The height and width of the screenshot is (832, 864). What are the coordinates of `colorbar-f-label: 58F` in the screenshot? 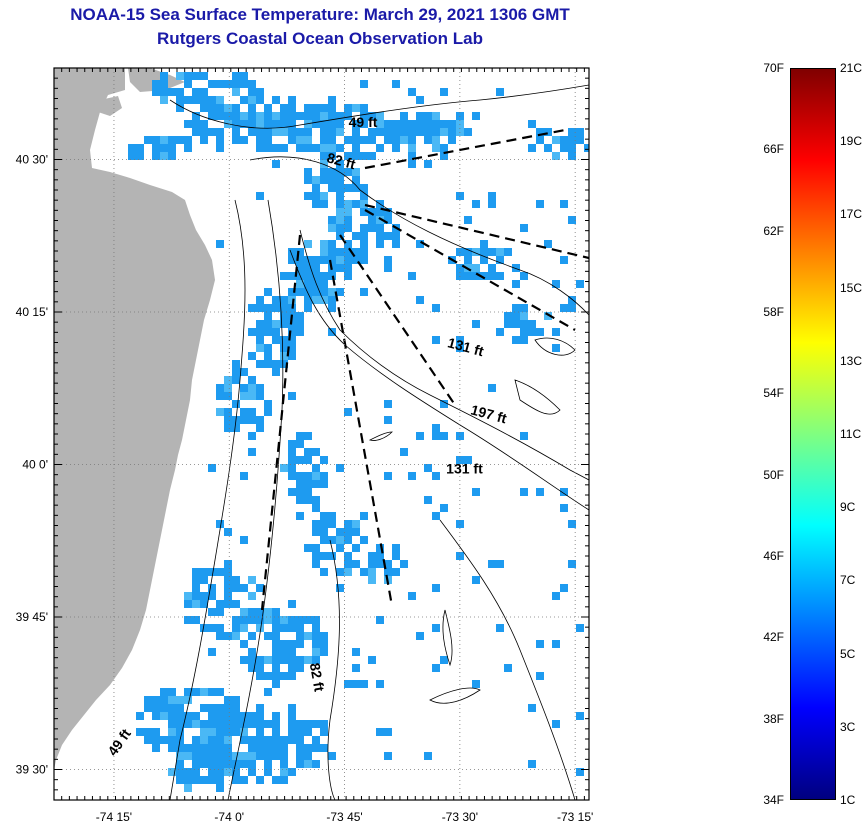 It's located at (773, 312).